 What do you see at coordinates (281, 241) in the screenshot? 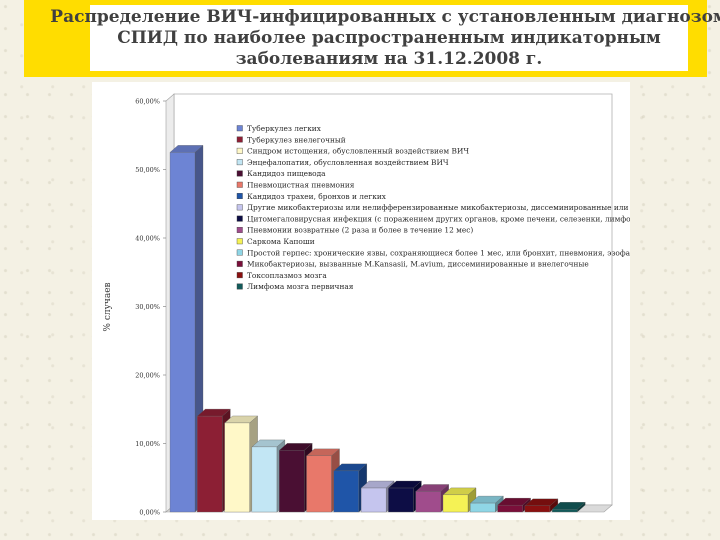
I see `legend-label: Саркома Капоши` at bounding box center [281, 241].